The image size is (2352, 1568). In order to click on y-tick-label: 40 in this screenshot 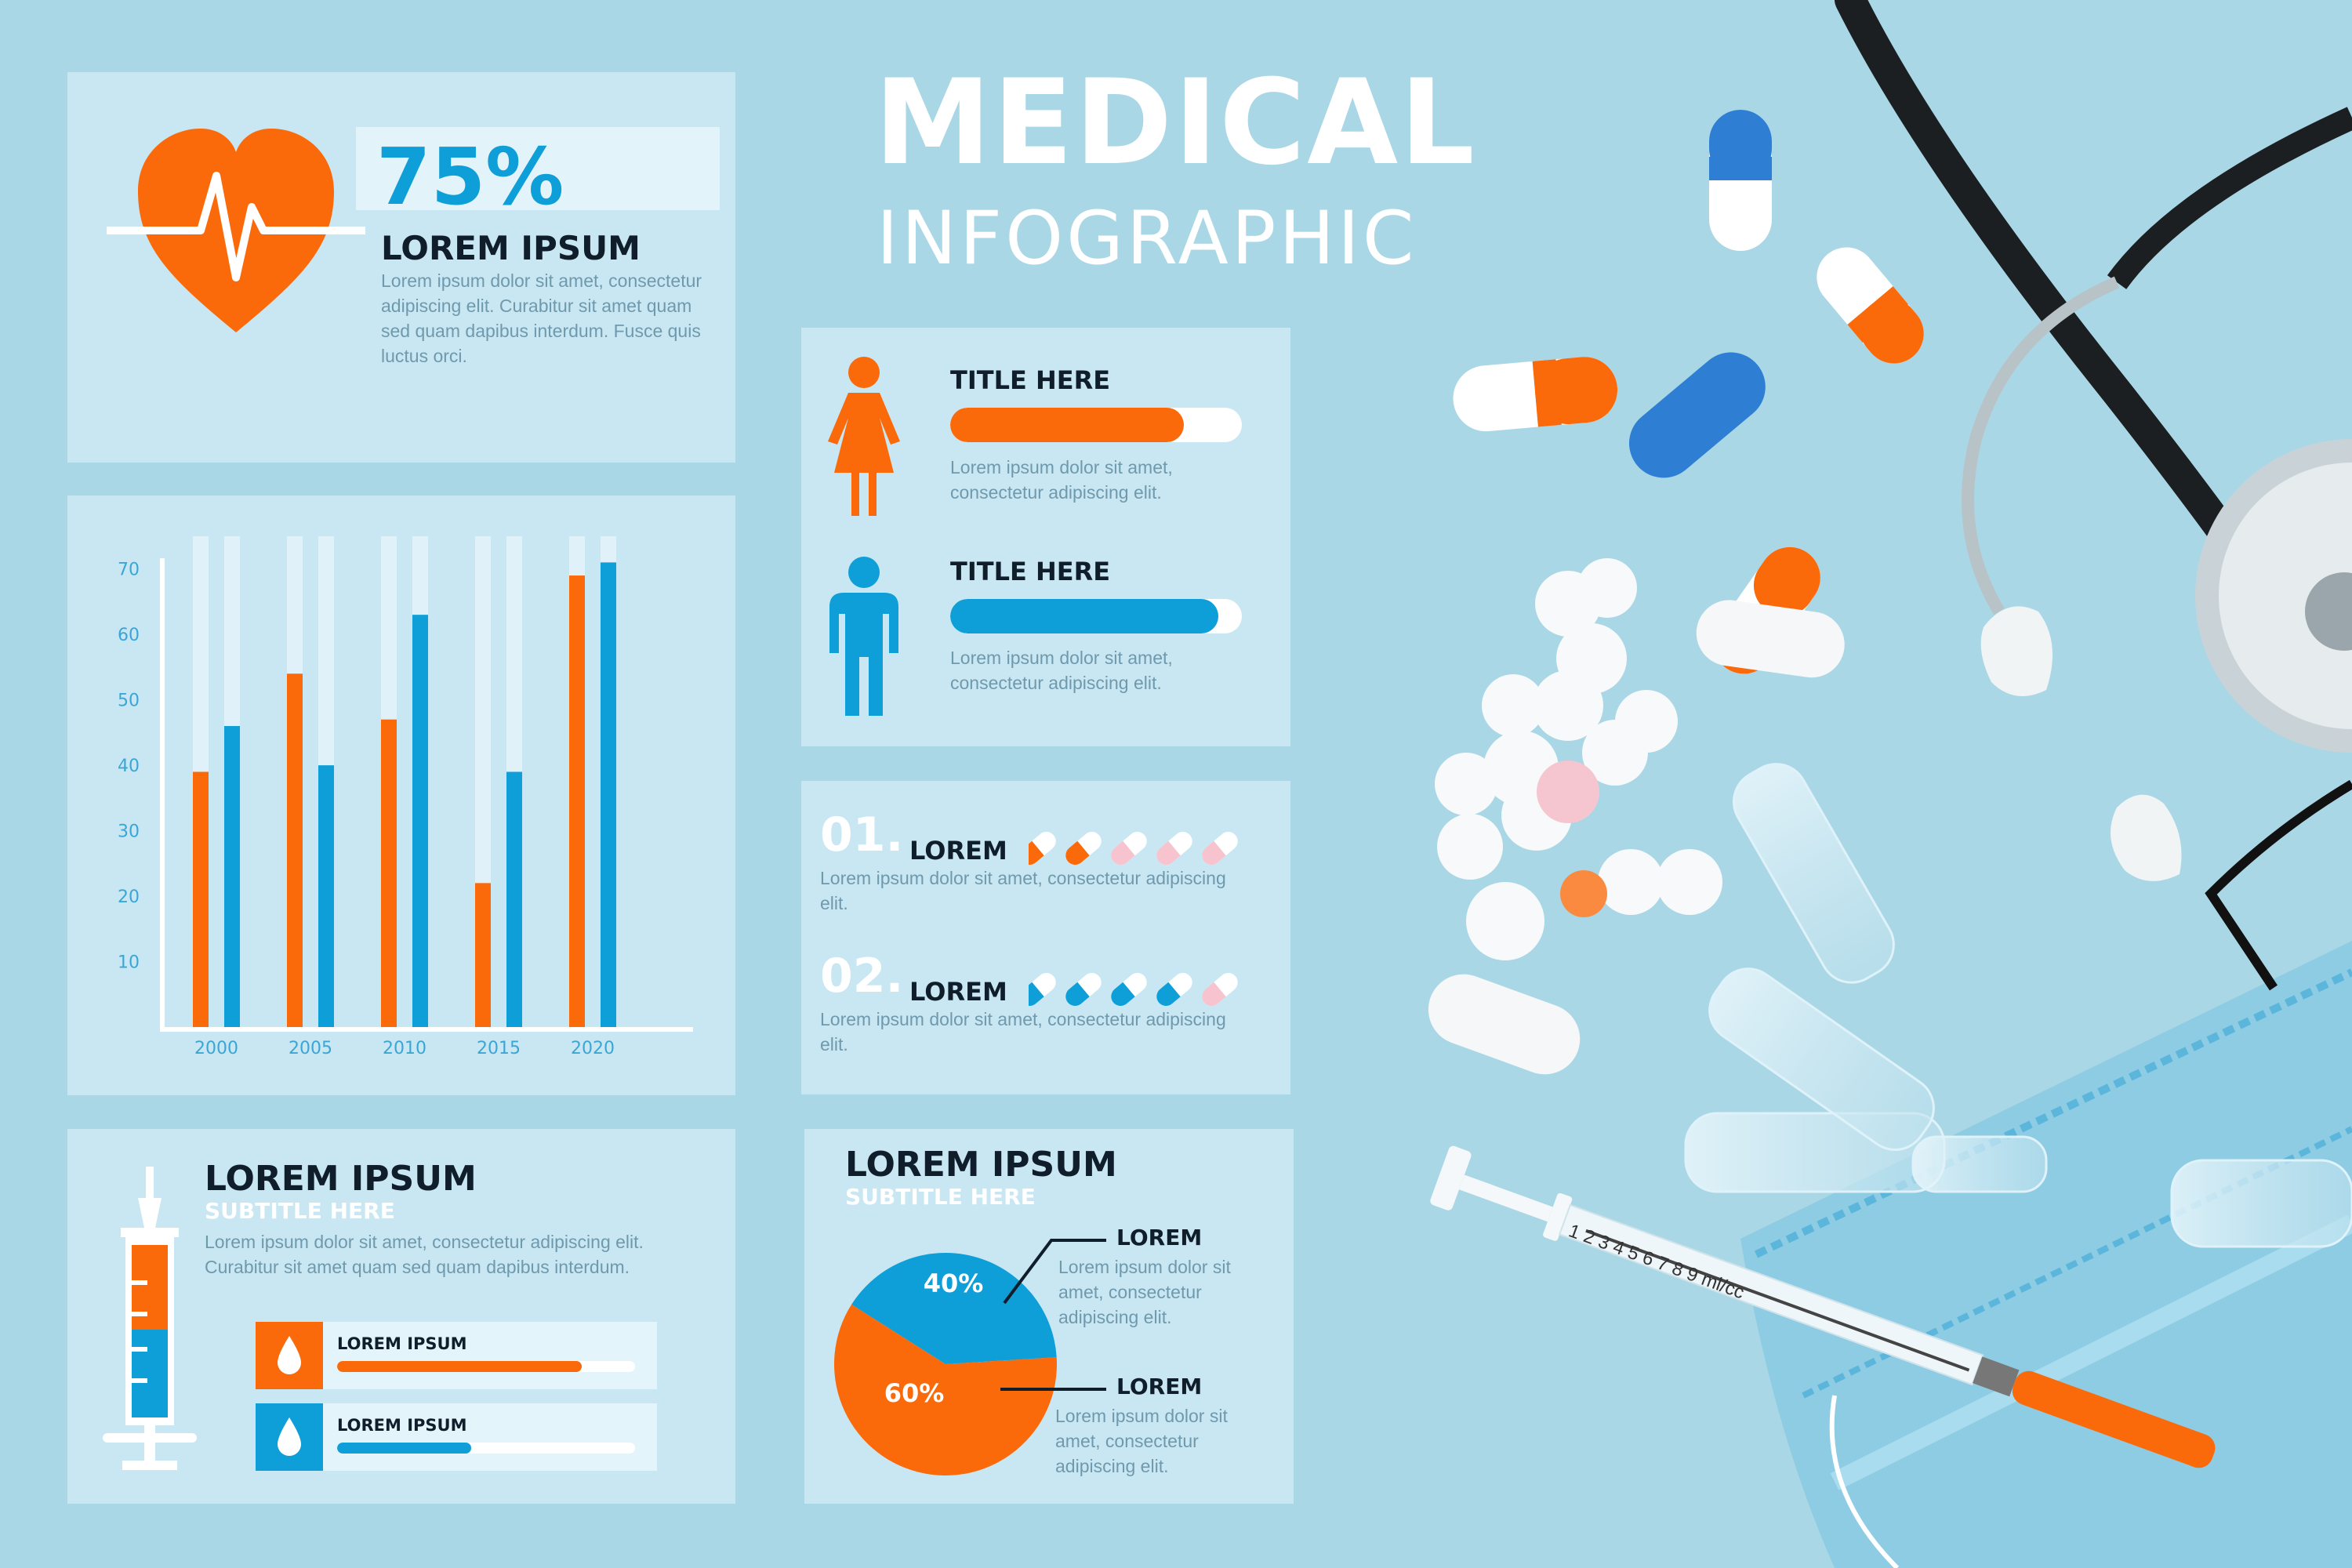, I will do `click(129, 766)`.